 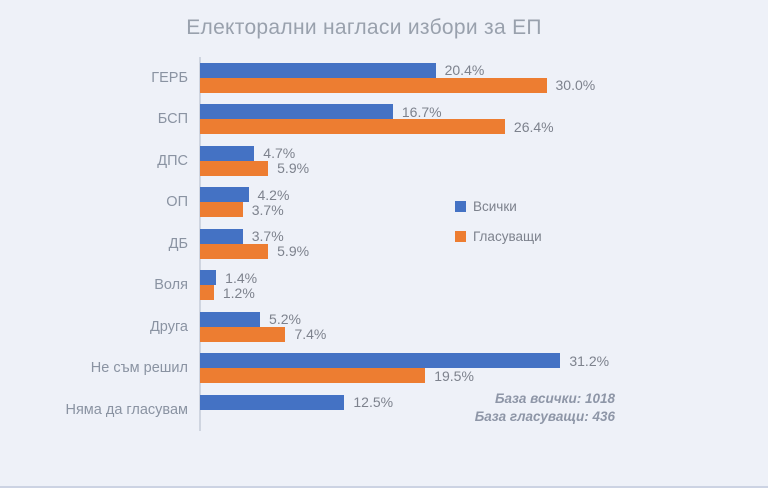 What do you see at coordinates (460, 236) in the screenshot?
I see `legend-swatch-glasuvashti` at bounding box center [460, 236].